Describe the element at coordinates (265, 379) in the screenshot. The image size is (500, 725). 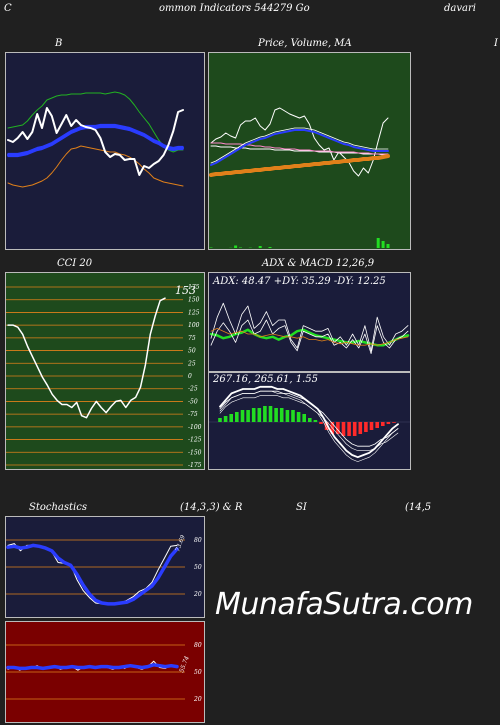
I see `macd-value-label: 267.16, 265.61, 1.55` at that location.